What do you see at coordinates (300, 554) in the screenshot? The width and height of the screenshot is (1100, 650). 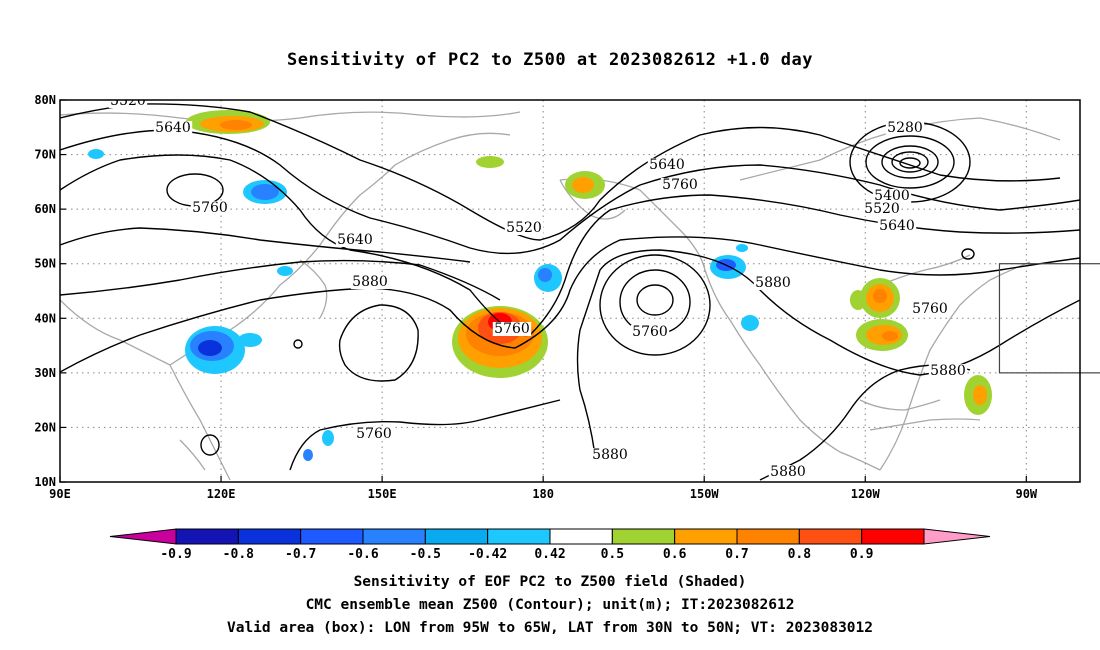 I see `colorbar-label: -0.7` at bounding box center [300, 554].